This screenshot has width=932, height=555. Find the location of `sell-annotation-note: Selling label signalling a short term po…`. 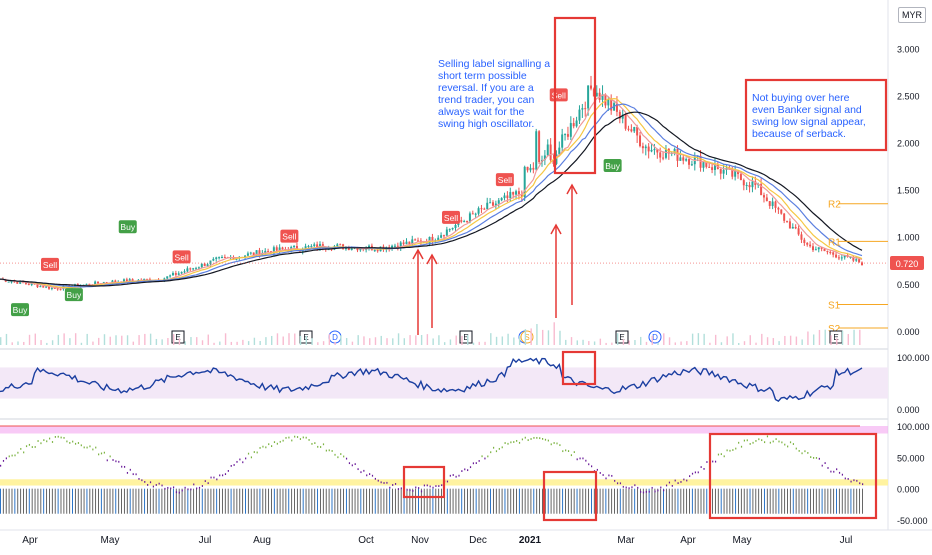

sell-annotation-note: Selling label signalling a short term po… is located at coordinates (494, 94).